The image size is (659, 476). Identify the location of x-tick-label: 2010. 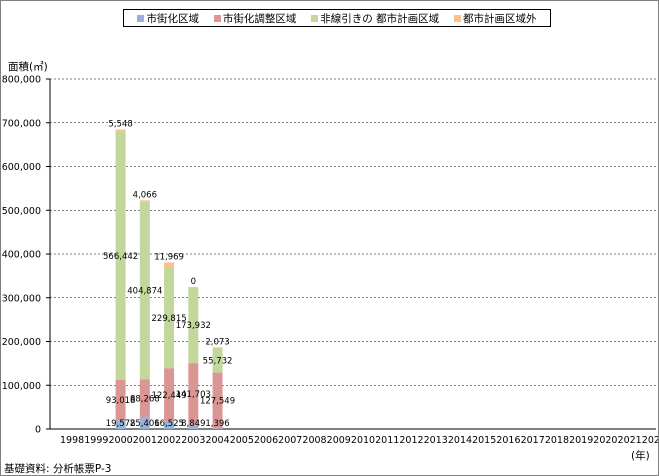
(363, 440).